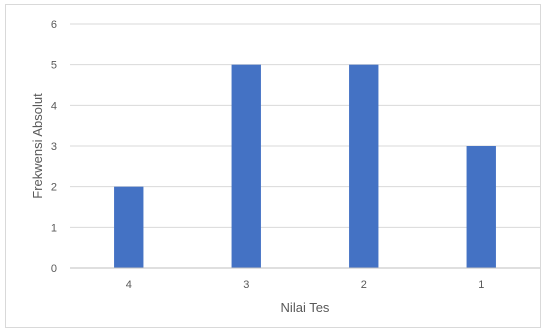 The image size is (547, 333). I want to click on y-tick-label: 5, so click(54, 66).